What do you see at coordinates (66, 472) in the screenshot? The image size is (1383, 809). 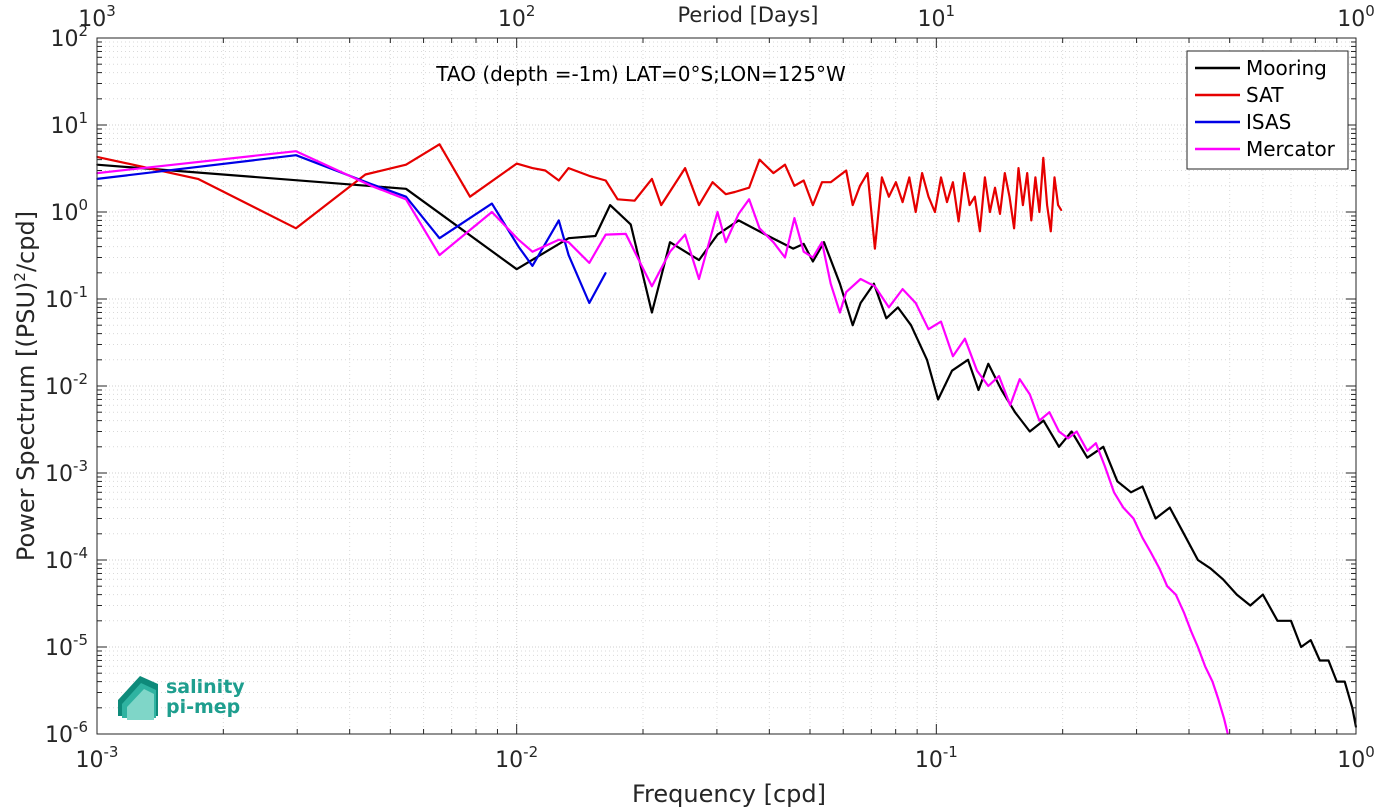 I see `y-tick-label: 10⁻³` at bounding box center [66, 472].